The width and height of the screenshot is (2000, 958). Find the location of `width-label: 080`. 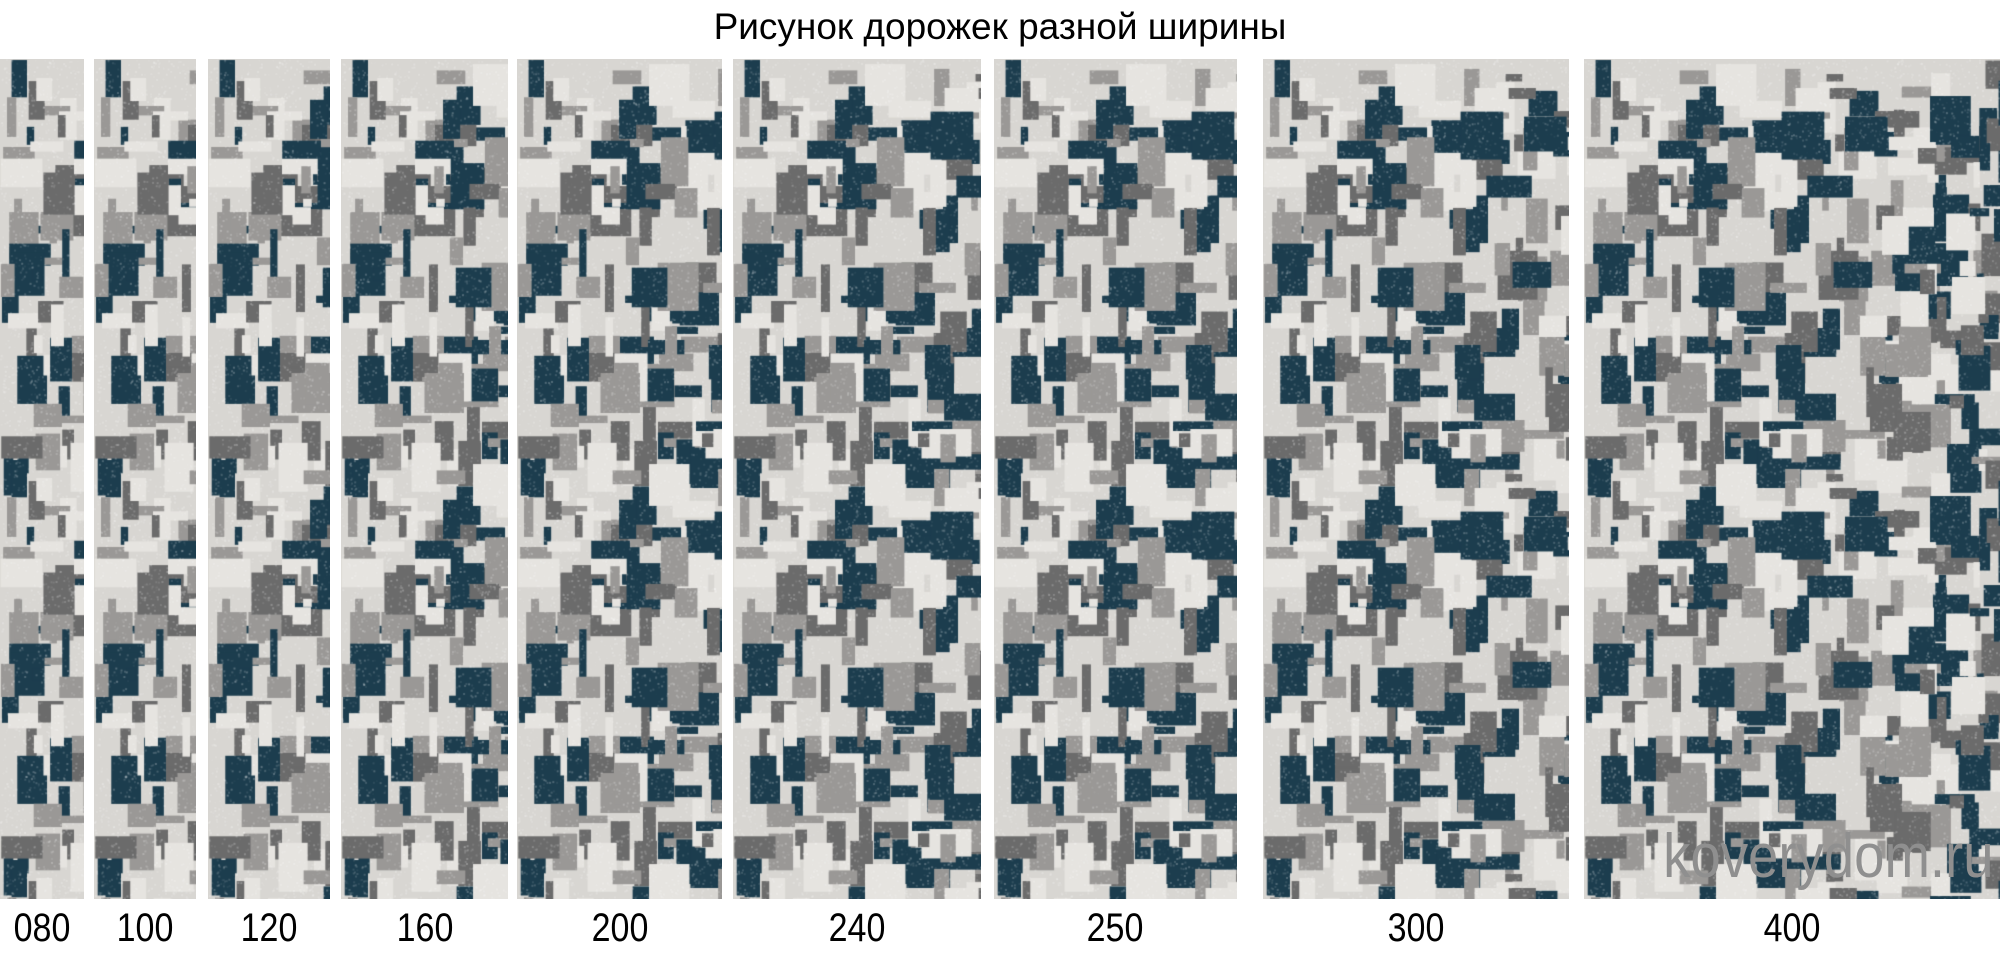

width-label: 080 is located at coordinates (42, 928).